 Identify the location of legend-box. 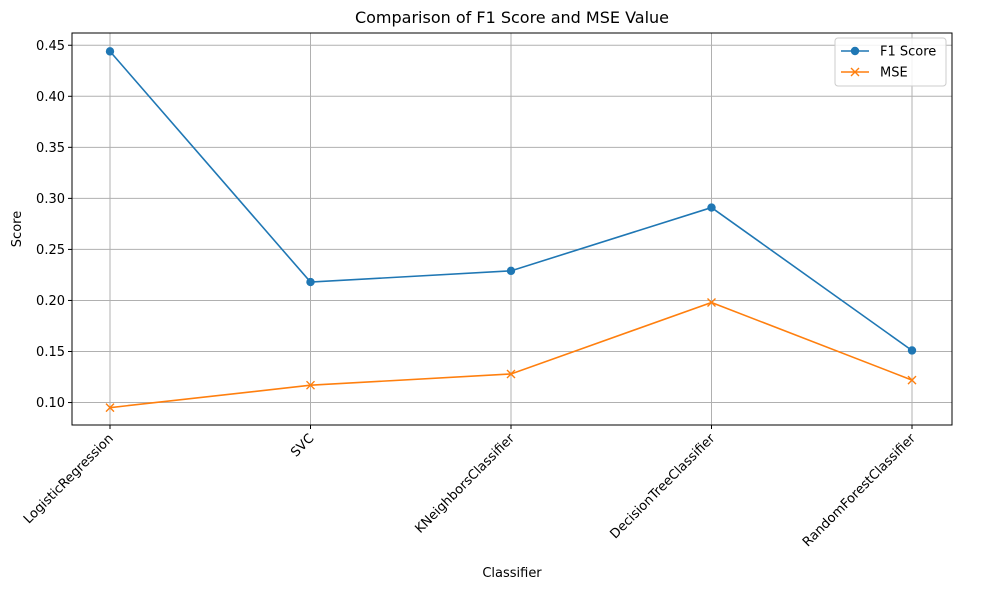
(890, 62).